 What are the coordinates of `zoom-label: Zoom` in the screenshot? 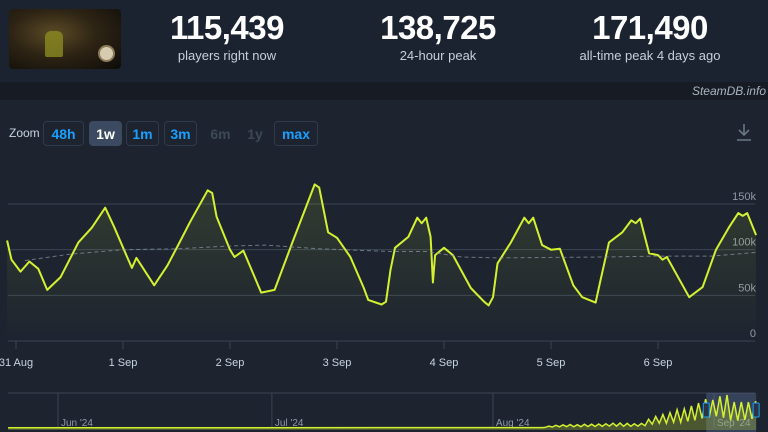 It's located at (24, 133).